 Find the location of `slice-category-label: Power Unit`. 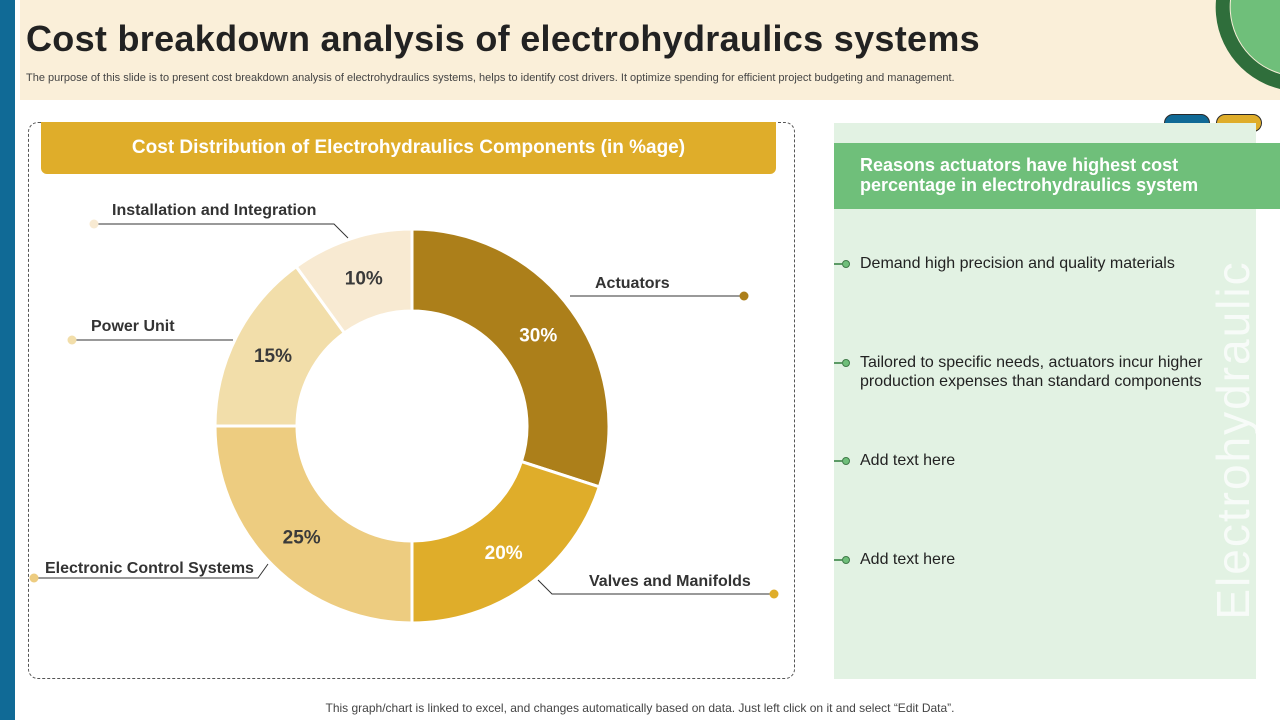

slice-category-label: Power Unit is located at coordinates (133, 326).